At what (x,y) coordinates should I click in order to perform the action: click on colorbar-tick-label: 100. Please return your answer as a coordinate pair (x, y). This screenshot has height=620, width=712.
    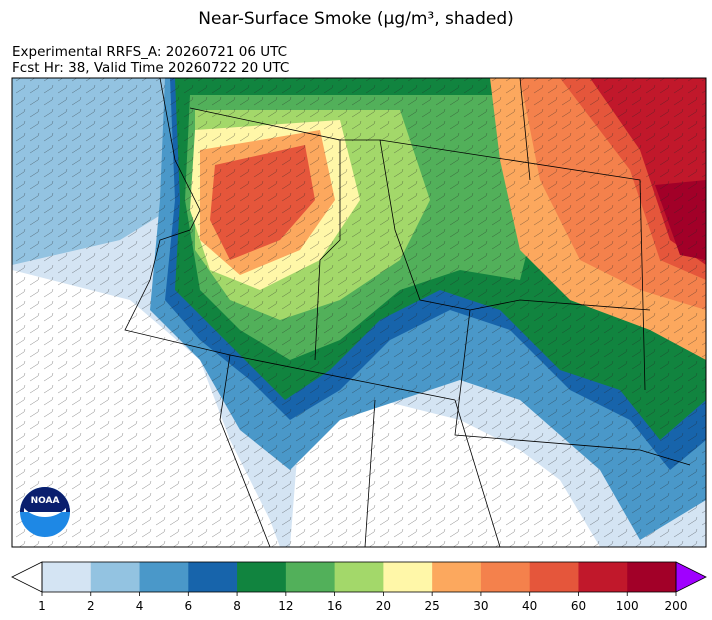
    Looking at the image, I should click on (627, 606).